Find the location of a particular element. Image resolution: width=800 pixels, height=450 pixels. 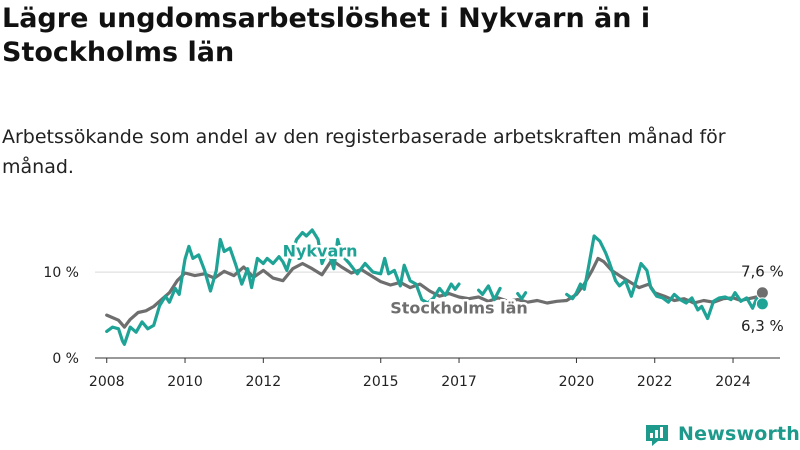

y-tick-label: 10 % is located at coordinates (61, 273).